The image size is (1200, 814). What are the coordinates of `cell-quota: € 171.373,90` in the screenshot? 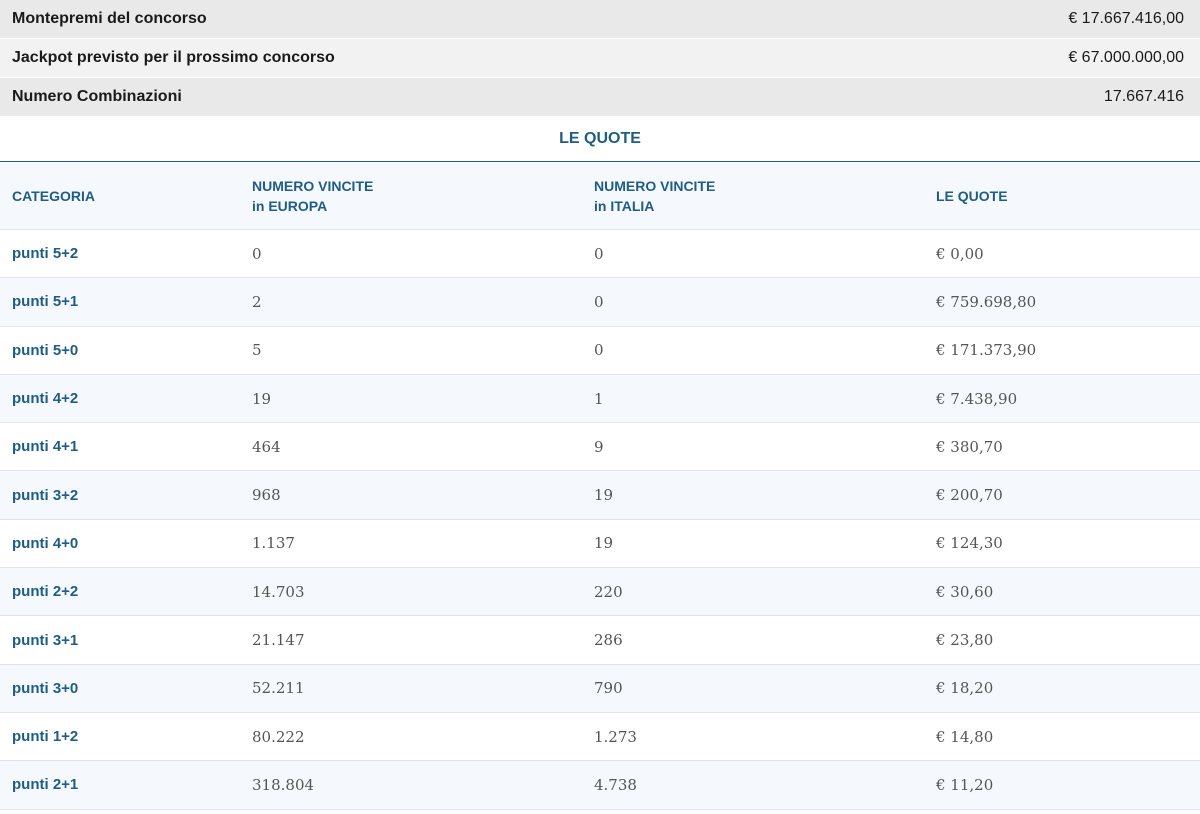 It's located at (986, 350).